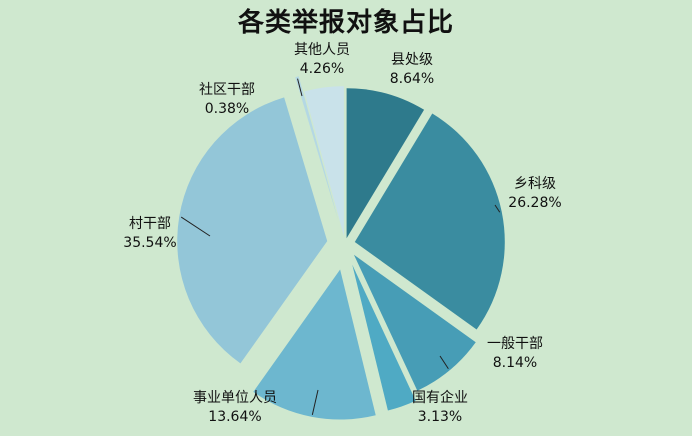 This screenshot has width=692, height=436. What do you see at coordinates (515, 363) in the screenshot?
I see `slice-value-3: 8.14%` at bounding box center [515, 363].